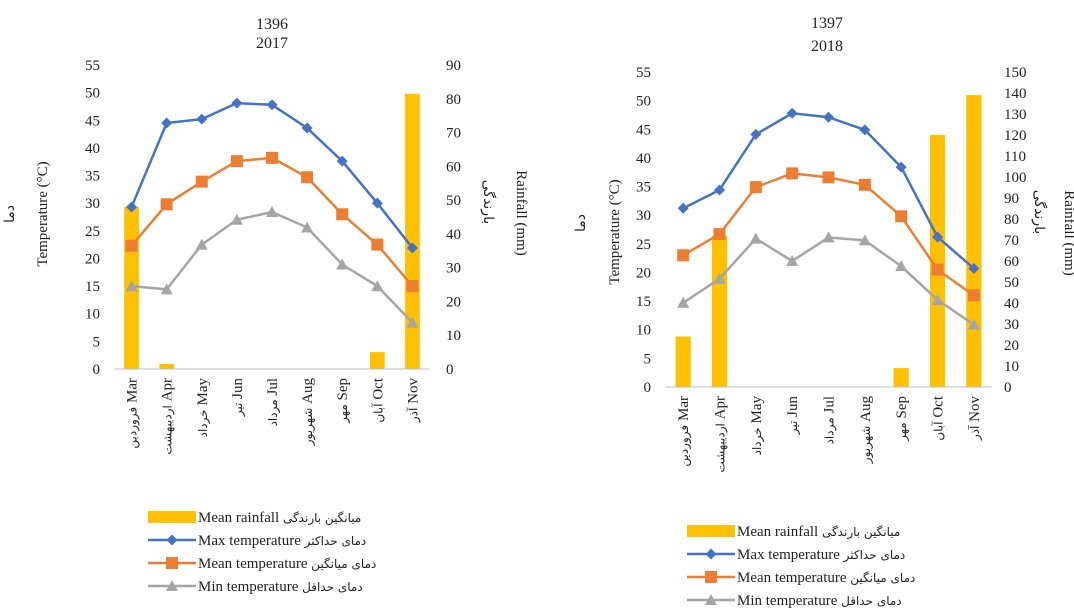  What do you see at coordinates (1015, 136) in the screenshot?
I see `y-right-tick-label: 120` at bounding box center [1015, 136].